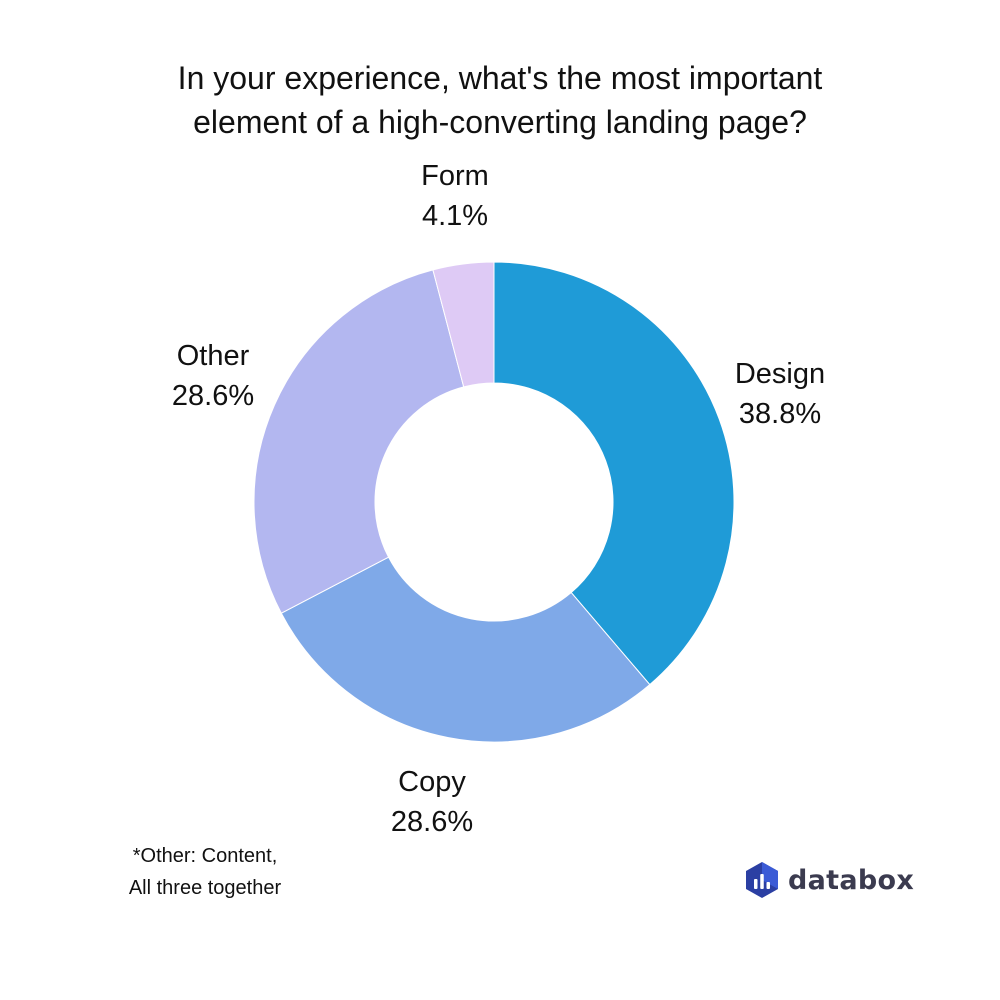 Image resolution: width=1000 pixels, height=1000 pixels. I want to click on slice-label-other-name: Other, so click(213, 356).